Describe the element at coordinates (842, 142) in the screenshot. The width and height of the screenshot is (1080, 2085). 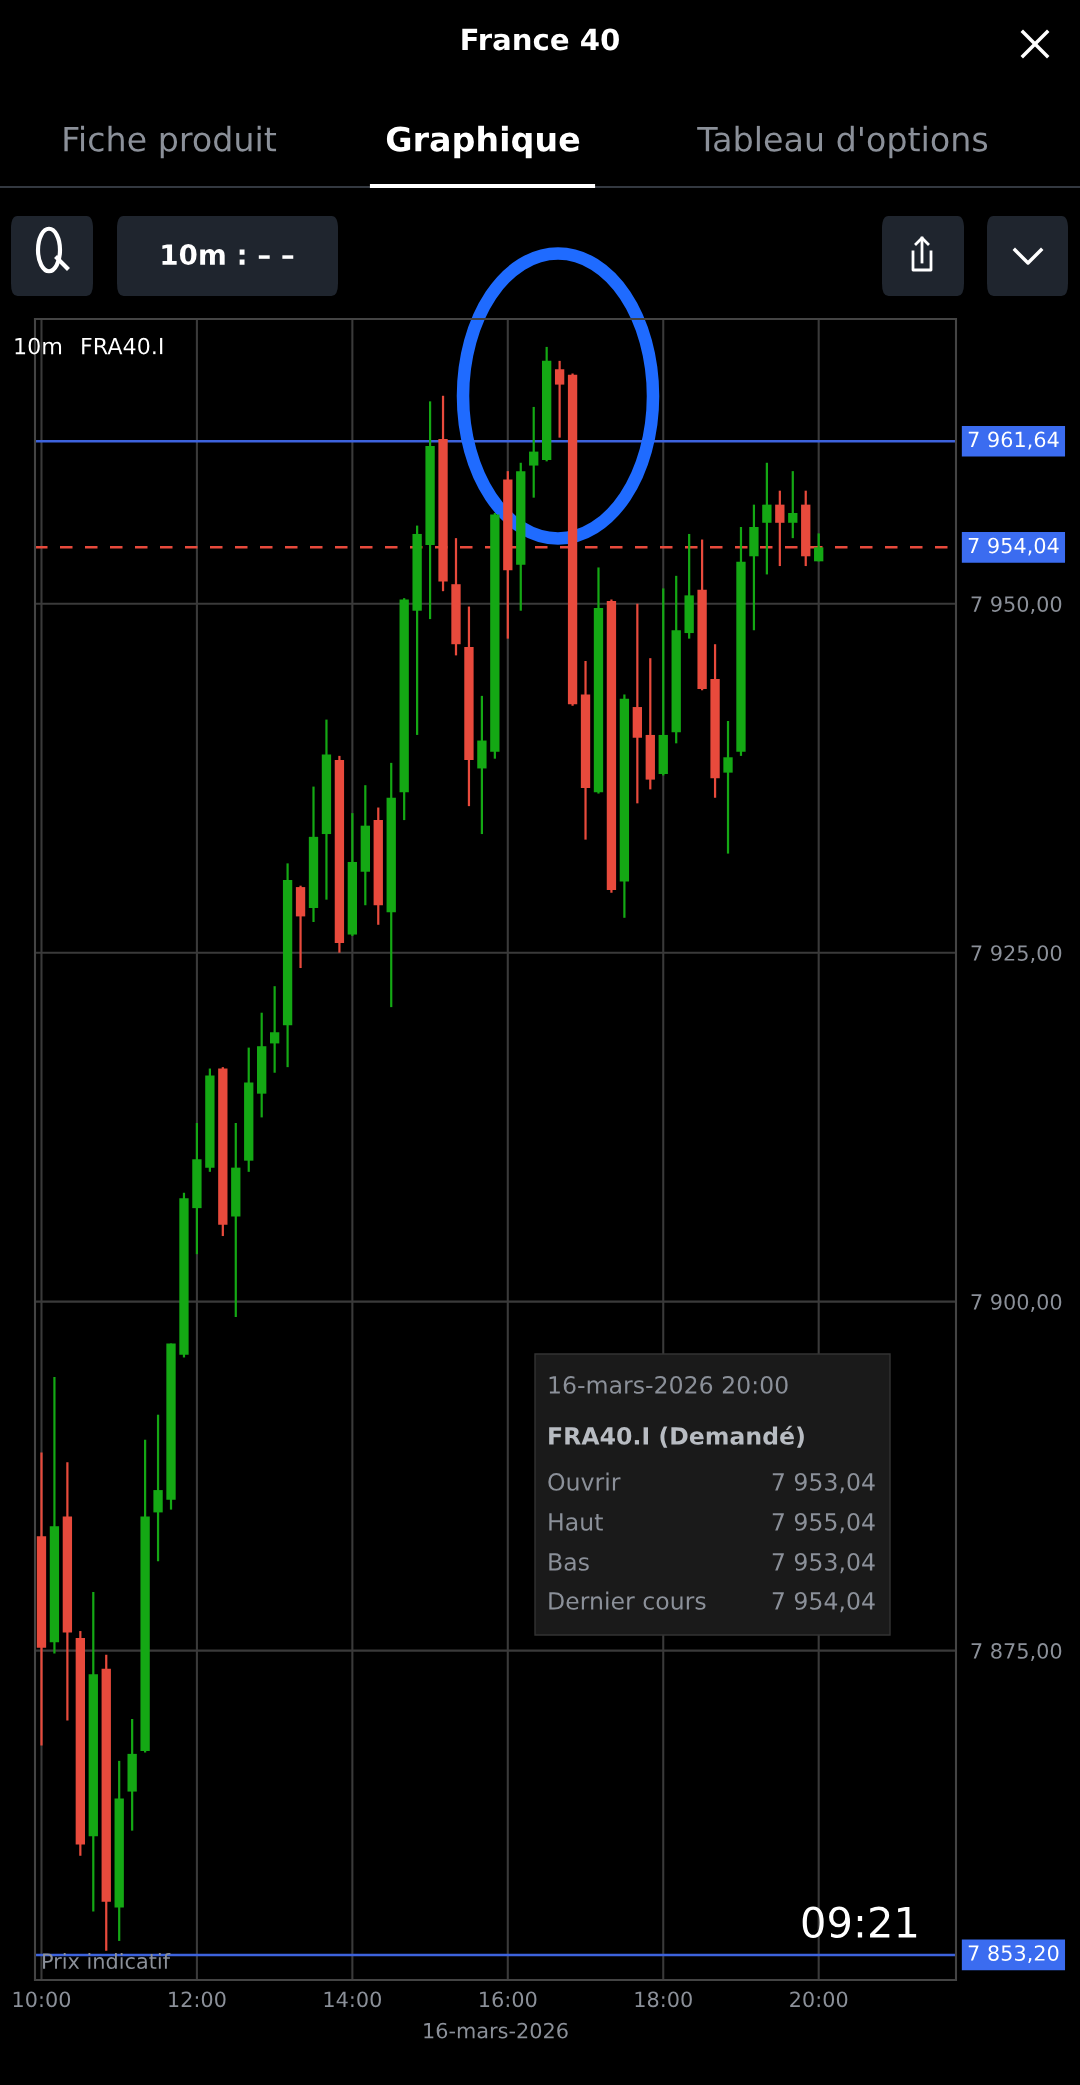
I see `text: Tableau d'options` at that location.